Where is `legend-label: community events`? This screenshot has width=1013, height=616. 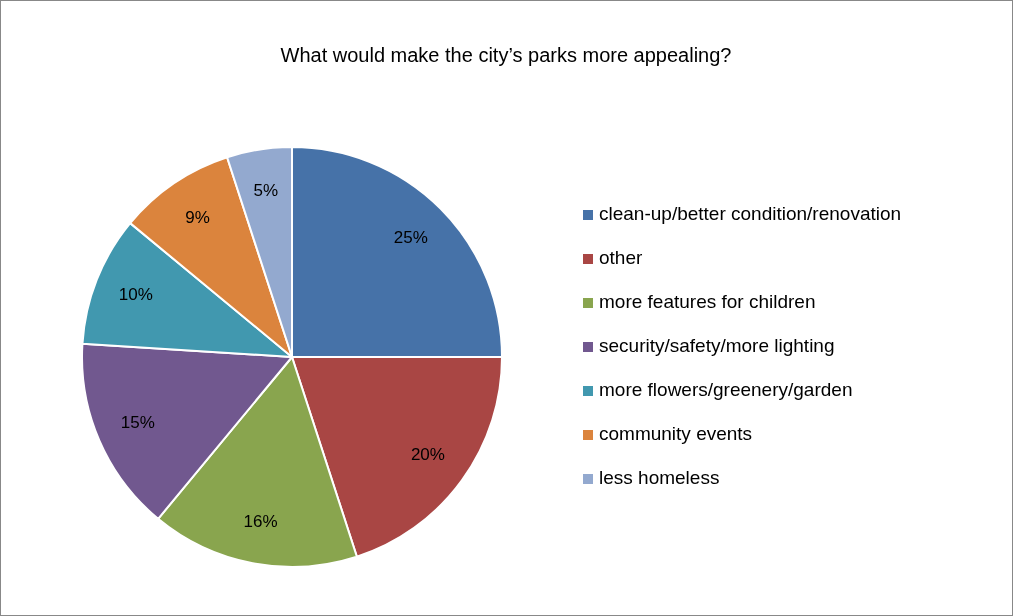 legend-label: community events is located at coordinates (676, 434).